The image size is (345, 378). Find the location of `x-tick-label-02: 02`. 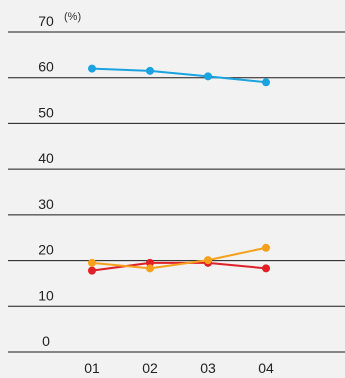

x-tick-label-02: 02 is located at coordinates (150, 368).